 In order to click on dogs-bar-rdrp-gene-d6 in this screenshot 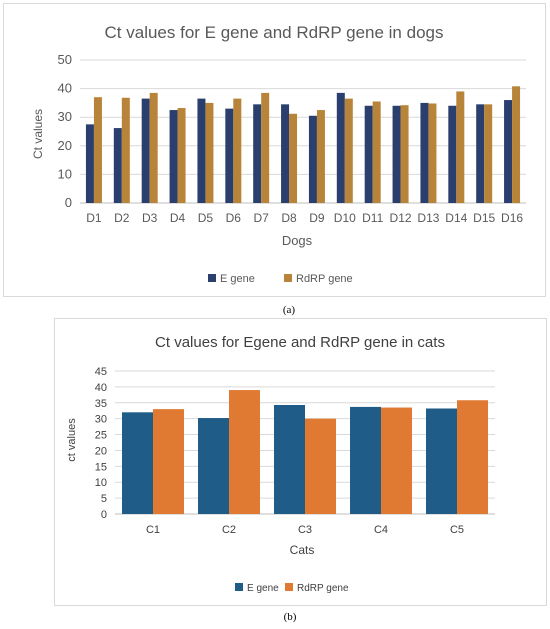, I will do `click(237, 150)`.